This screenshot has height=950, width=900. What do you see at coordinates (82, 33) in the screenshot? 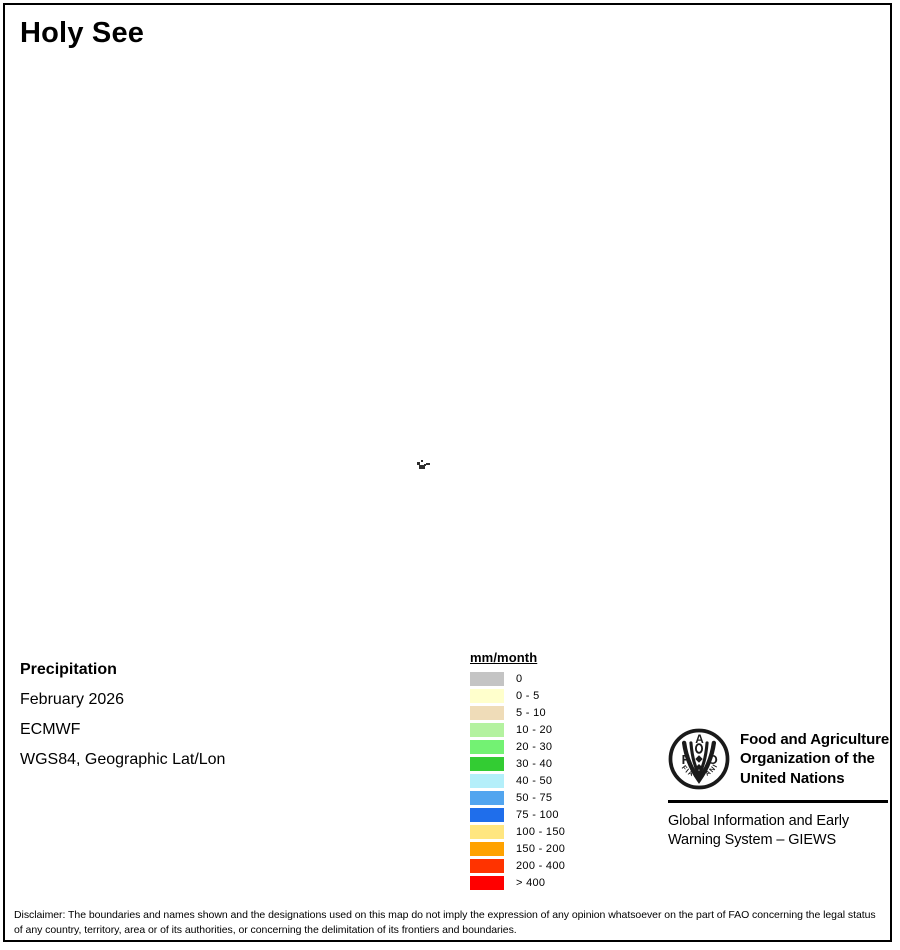
I see `page-title: Holy See` at bounding box center [82, 33].